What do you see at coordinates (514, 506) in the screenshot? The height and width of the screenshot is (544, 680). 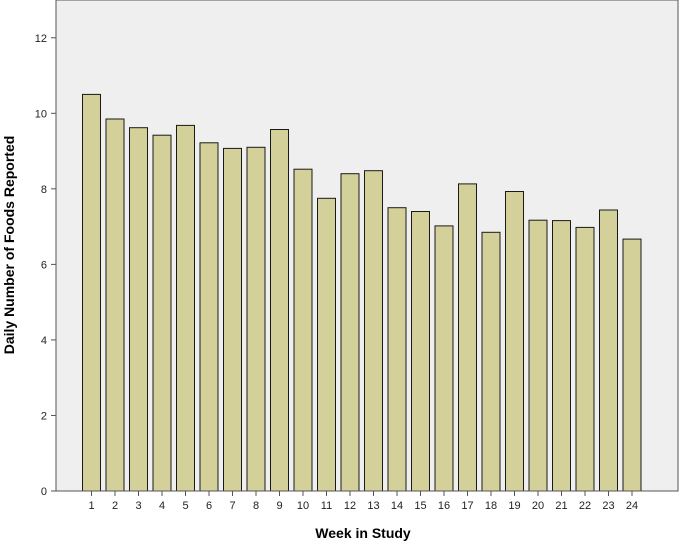 I see `x-tick-label: 19` at bounding box center [514, 506].